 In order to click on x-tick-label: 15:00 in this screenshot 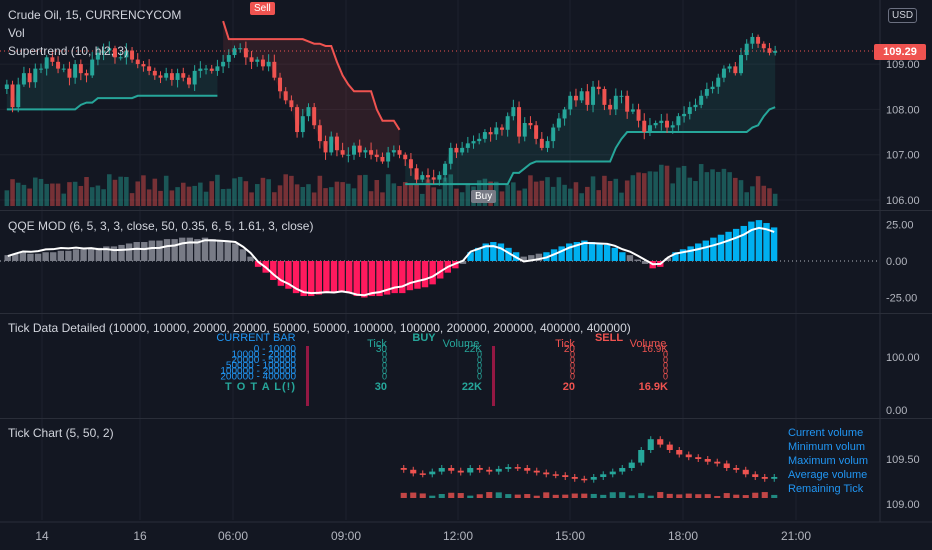, I will do `click(570, 536)`.